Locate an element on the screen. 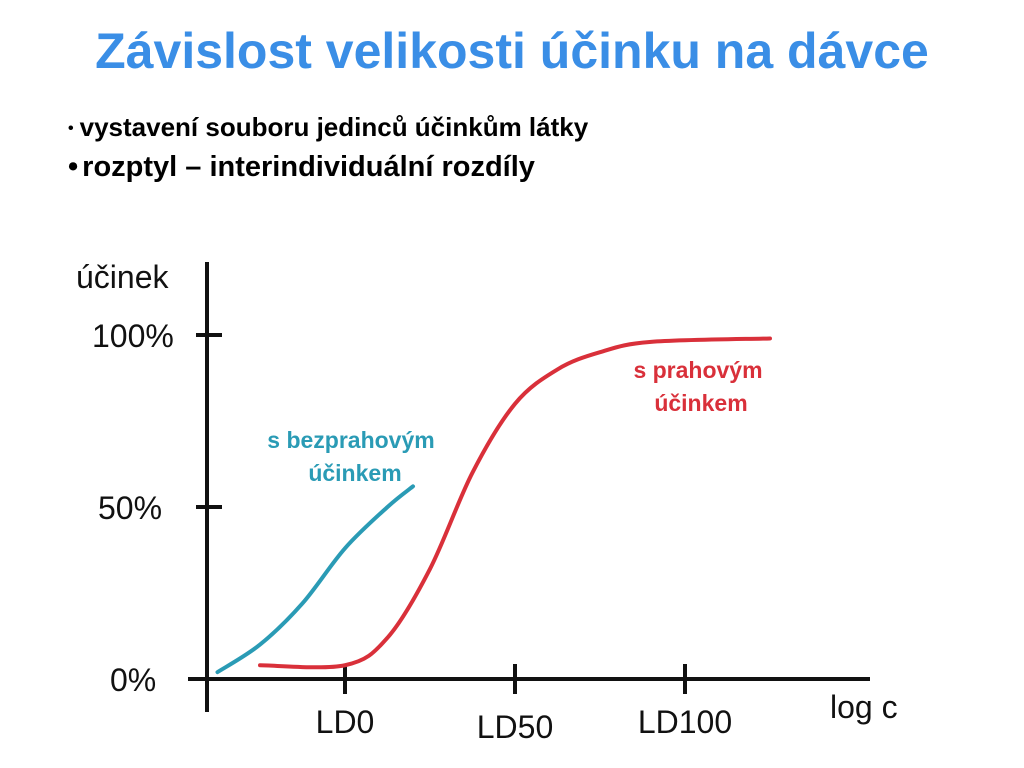  y-ticks: 0% 50% 100% is located at coordinates (157, 508).